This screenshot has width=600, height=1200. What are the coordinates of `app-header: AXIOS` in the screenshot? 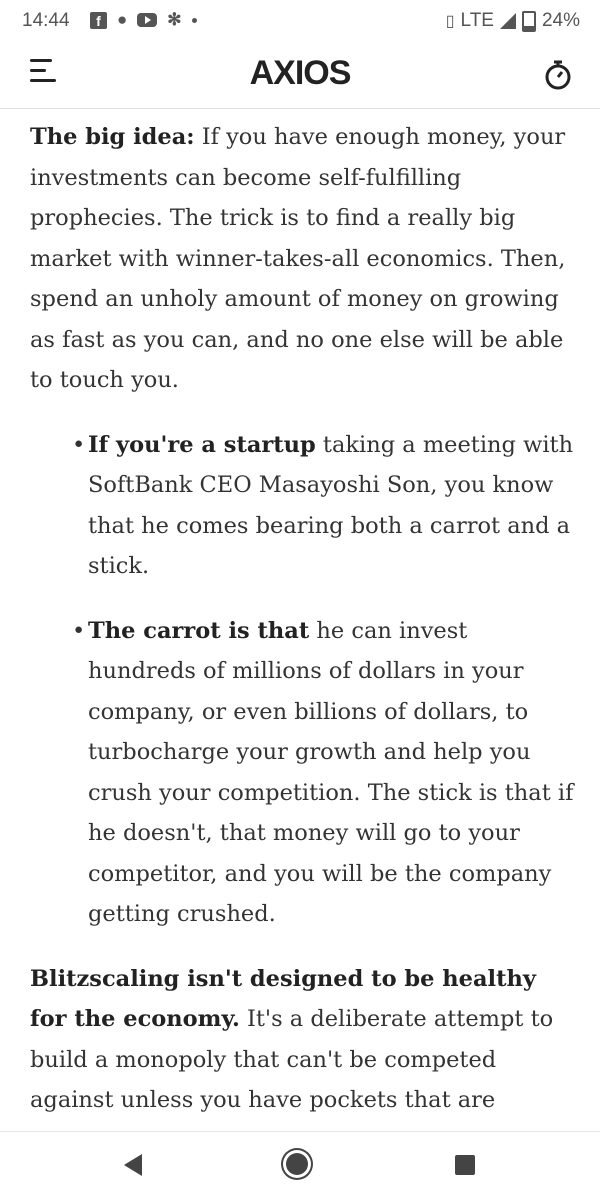 It's located at (300, 75).